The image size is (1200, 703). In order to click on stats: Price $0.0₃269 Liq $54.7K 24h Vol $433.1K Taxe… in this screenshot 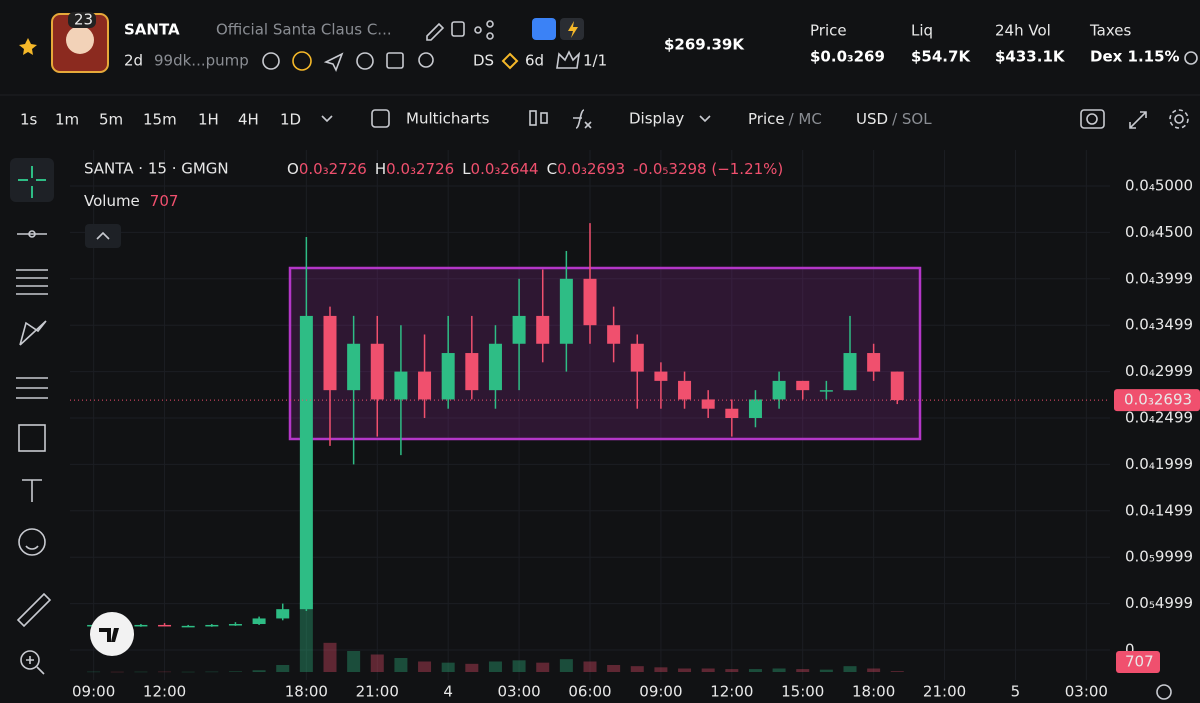, I will do `click(995, 44)`.